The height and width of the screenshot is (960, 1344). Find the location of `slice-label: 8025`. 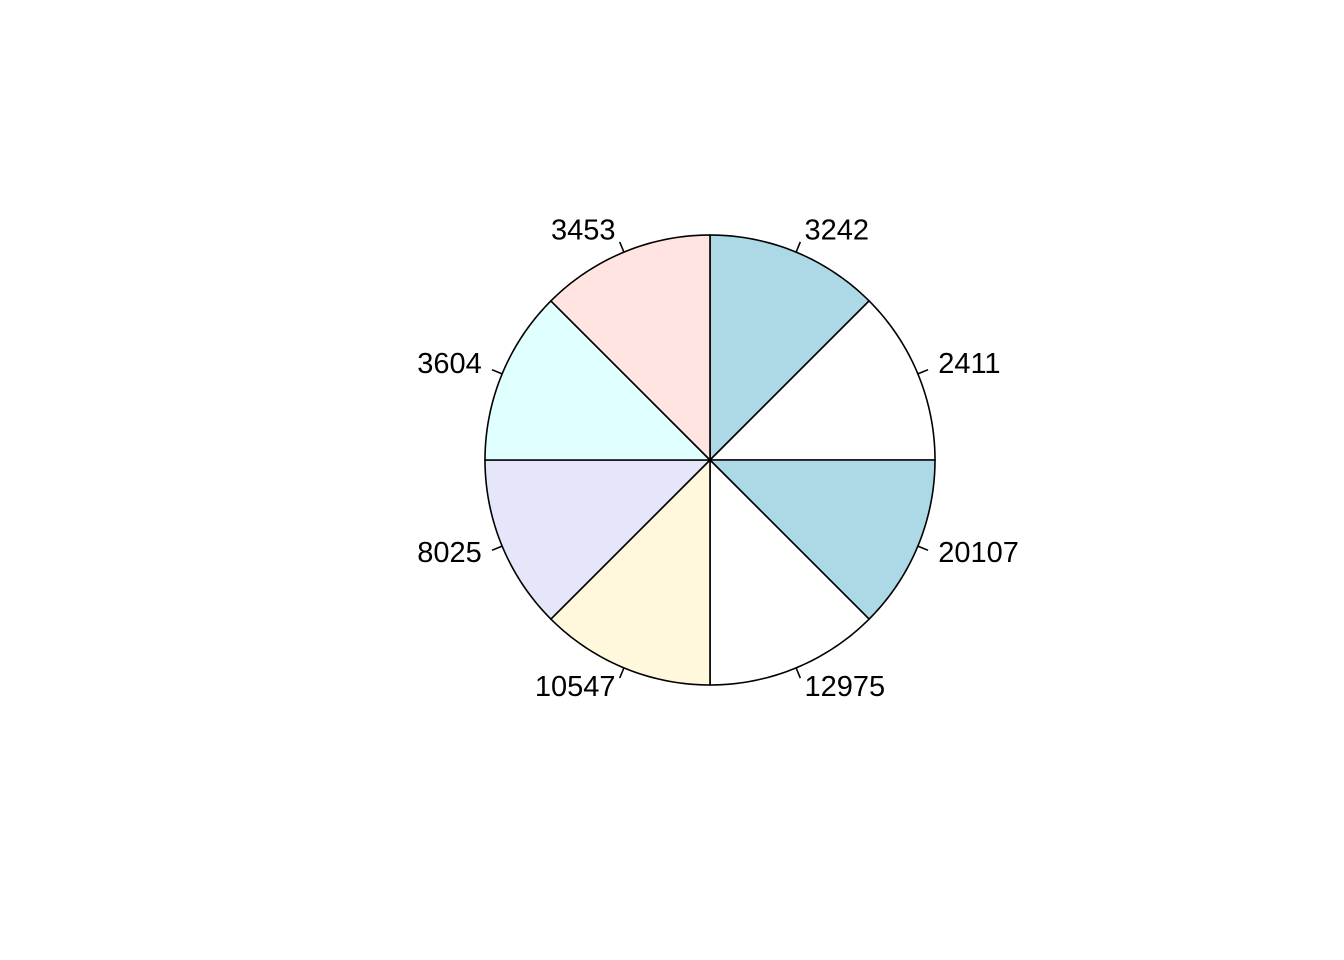

slice-label: 8025 is located at coordinates (449, 553).